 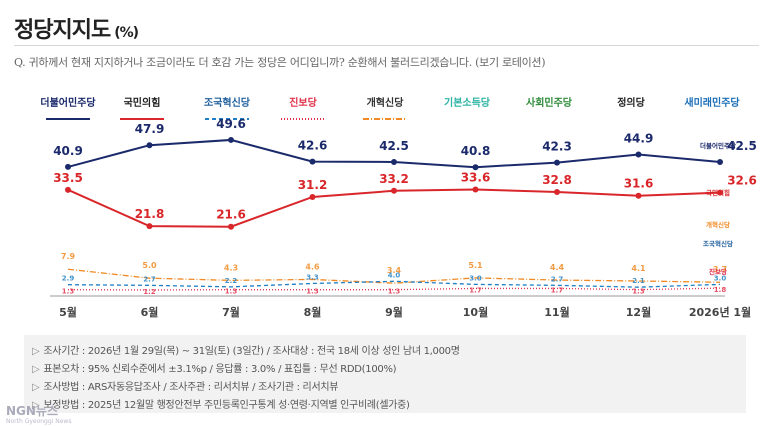 I want to click on data-label: 5.1, so click(x=475, y=265).